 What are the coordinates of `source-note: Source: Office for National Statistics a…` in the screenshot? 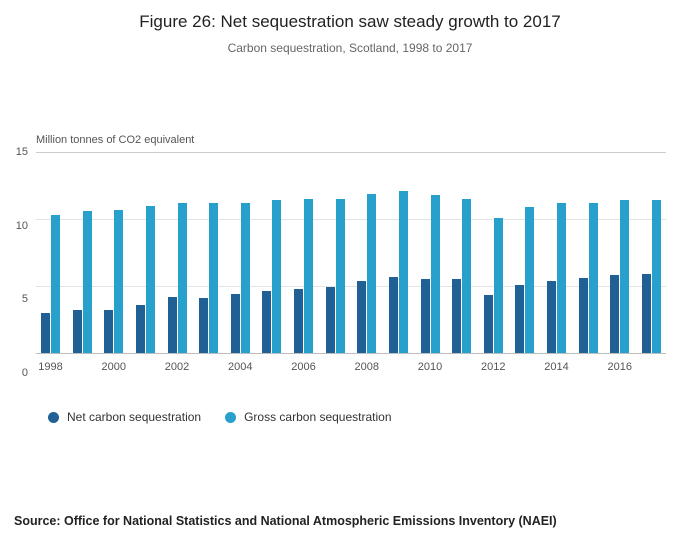 It's located at (285, 521).